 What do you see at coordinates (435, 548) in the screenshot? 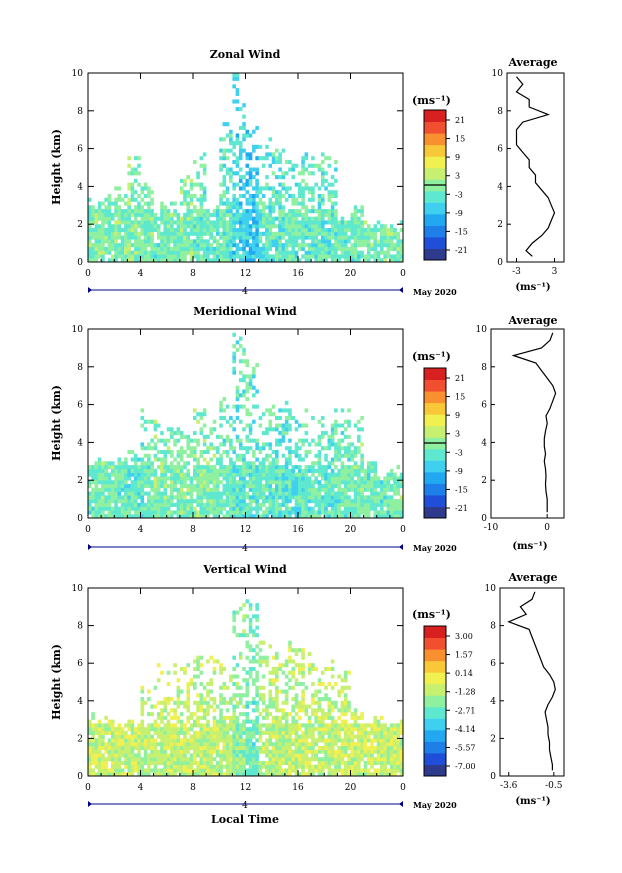
I see `date-label: May 2020` at bounding box center [435, 548].